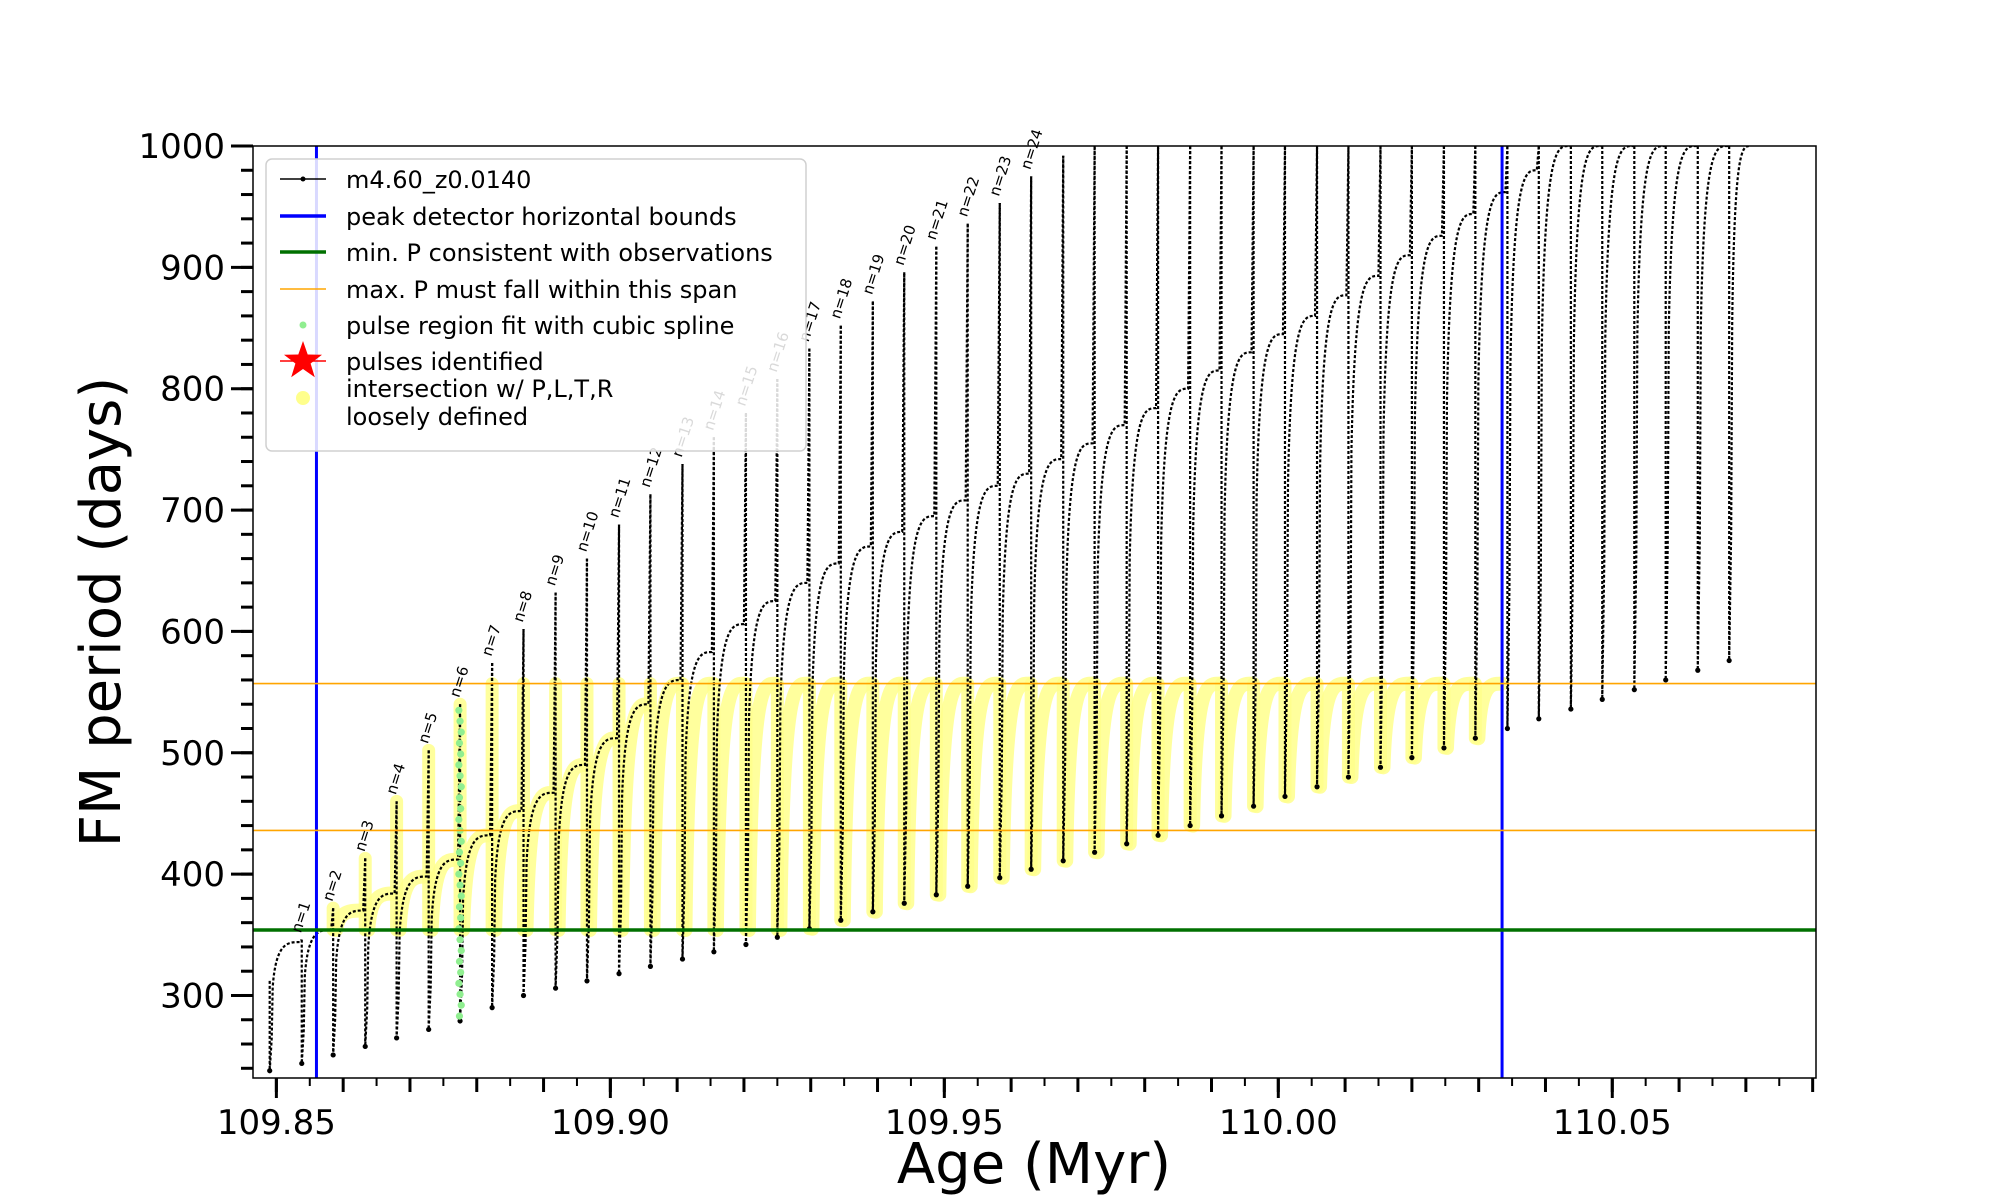 This screenshot has width=2000, height=1200. What do you see at coordinates (195, 598) in the screenshot?
I see `y-axis: 300 400 500 600 700 800 900 1000` at bounding box center [195, 598].